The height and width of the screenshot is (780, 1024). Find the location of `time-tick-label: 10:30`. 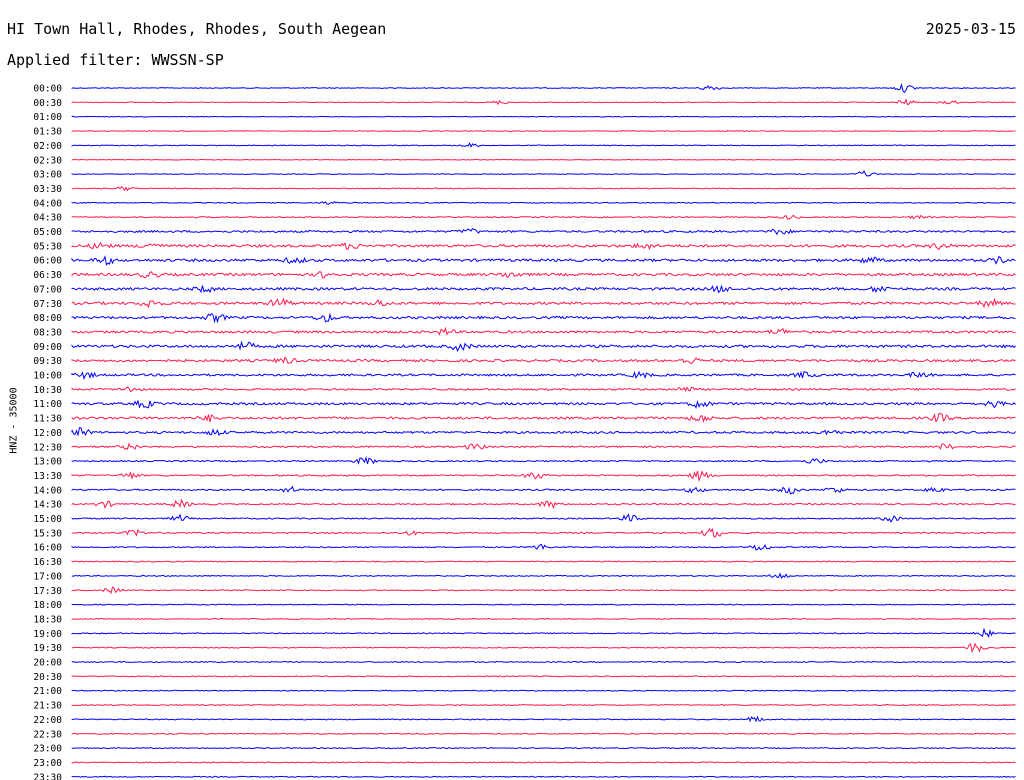

time-tick-label: 10:30 is located at coordinates (47, 390).